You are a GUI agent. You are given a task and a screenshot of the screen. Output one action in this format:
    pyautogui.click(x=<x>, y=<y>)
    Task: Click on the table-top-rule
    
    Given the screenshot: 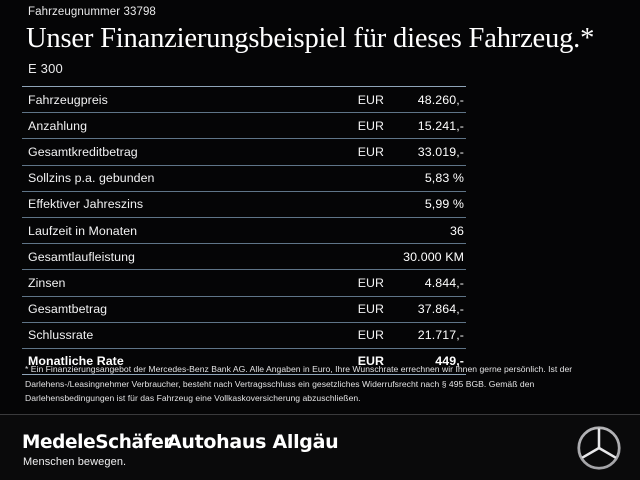 What is the action you would take?
    pyautogui.click(x=244, y=86)
    